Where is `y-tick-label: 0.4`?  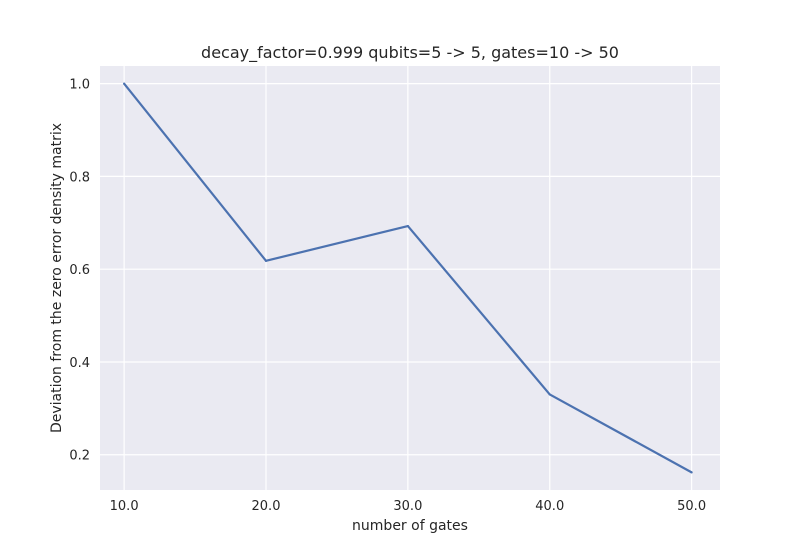 y-tick-label: 0.4 is located at coordinates (79, 363).